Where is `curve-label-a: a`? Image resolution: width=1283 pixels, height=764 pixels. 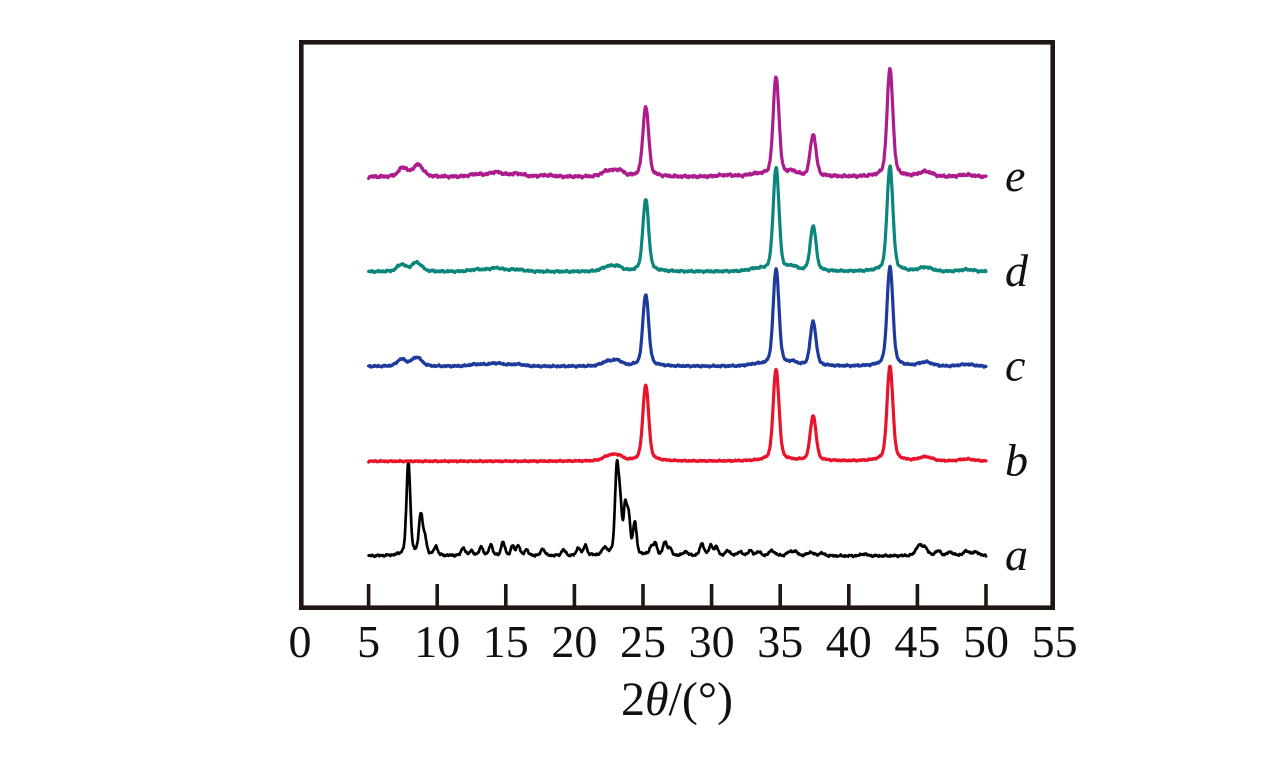
curve-label-a: a is located at coordinates (1016, 554).